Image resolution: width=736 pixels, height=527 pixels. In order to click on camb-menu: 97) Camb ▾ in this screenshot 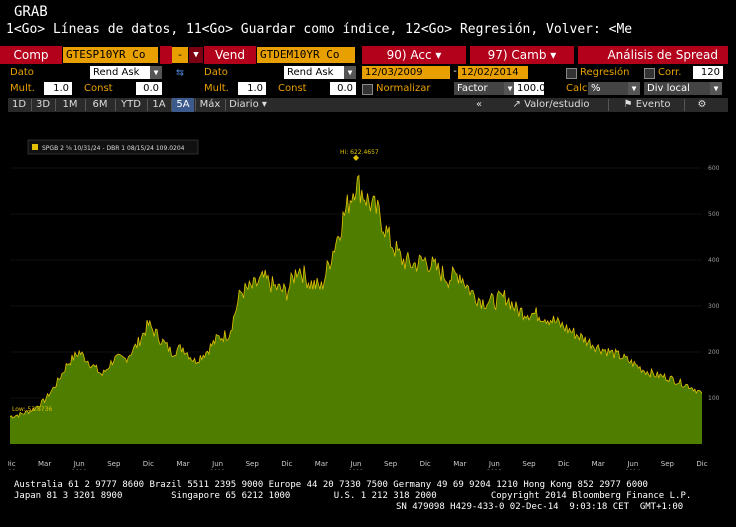, I will do `click(522, 55)`.